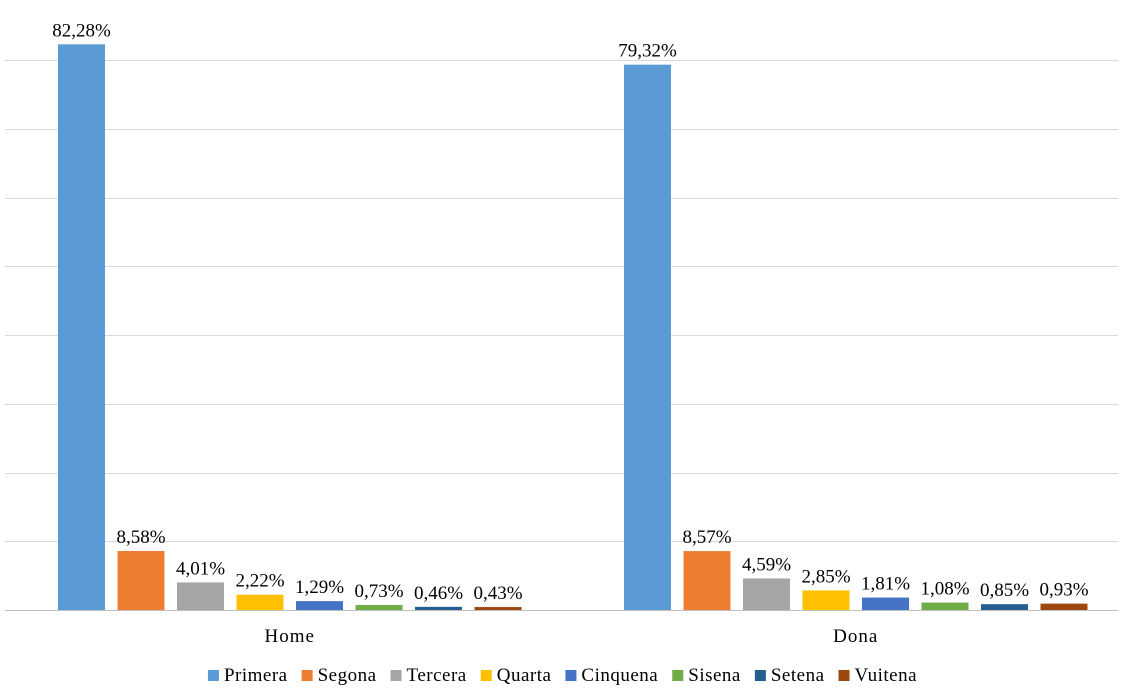 Image resolution: width=1125 pixels, height=690 pixels. What do you see at coordinates (647, 337) in the screenshot?
I see `bar-primera-dona` at bounding box center [647, 337].